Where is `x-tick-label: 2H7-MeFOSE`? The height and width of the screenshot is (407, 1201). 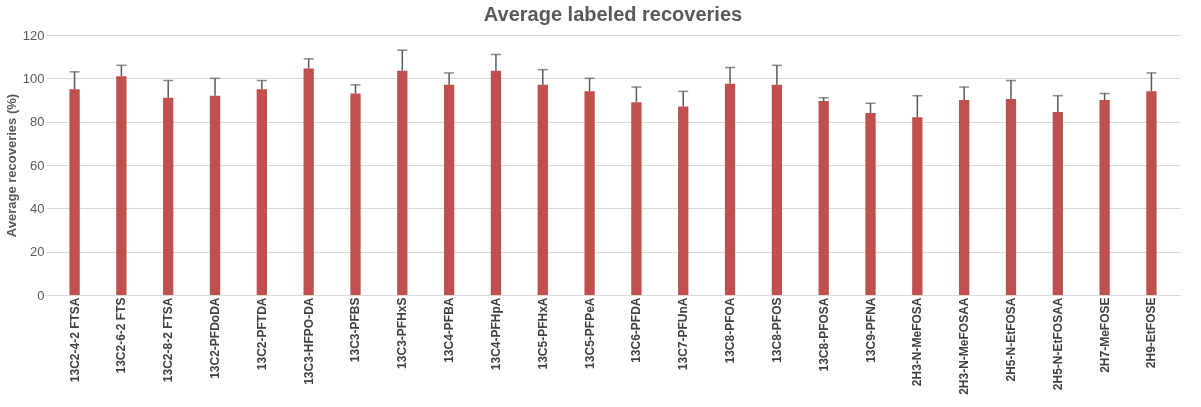
x-tick-label: 2H7-MeFOSE is located at coordinates (1104, 335).